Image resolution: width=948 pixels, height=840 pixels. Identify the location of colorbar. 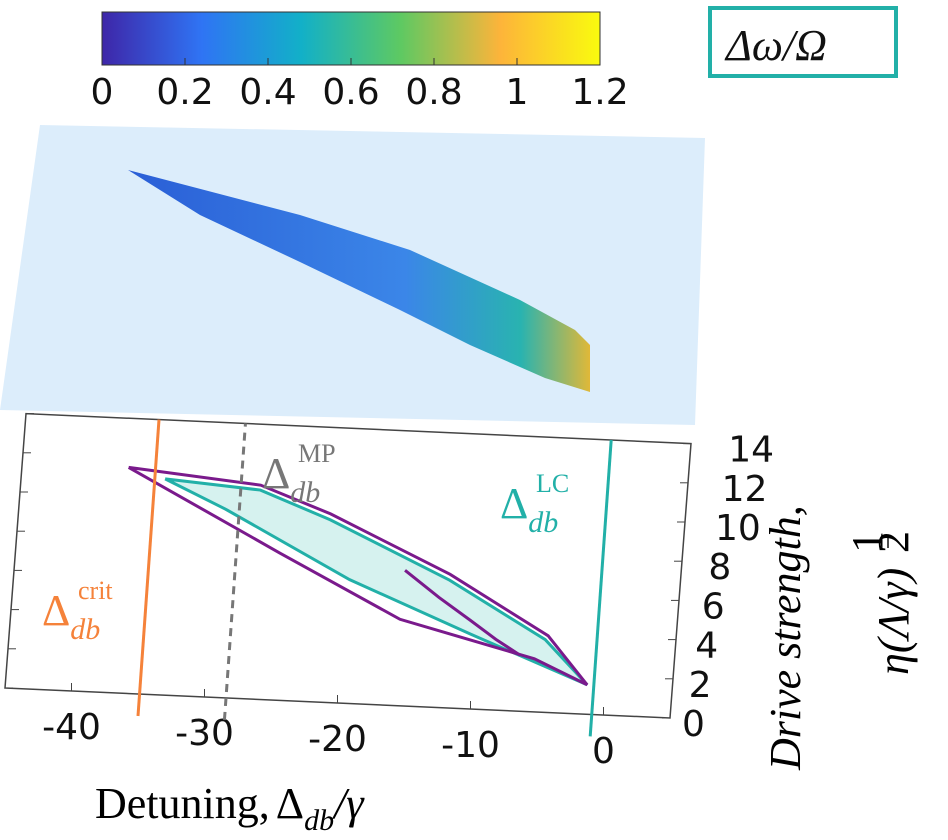
(351, 38).